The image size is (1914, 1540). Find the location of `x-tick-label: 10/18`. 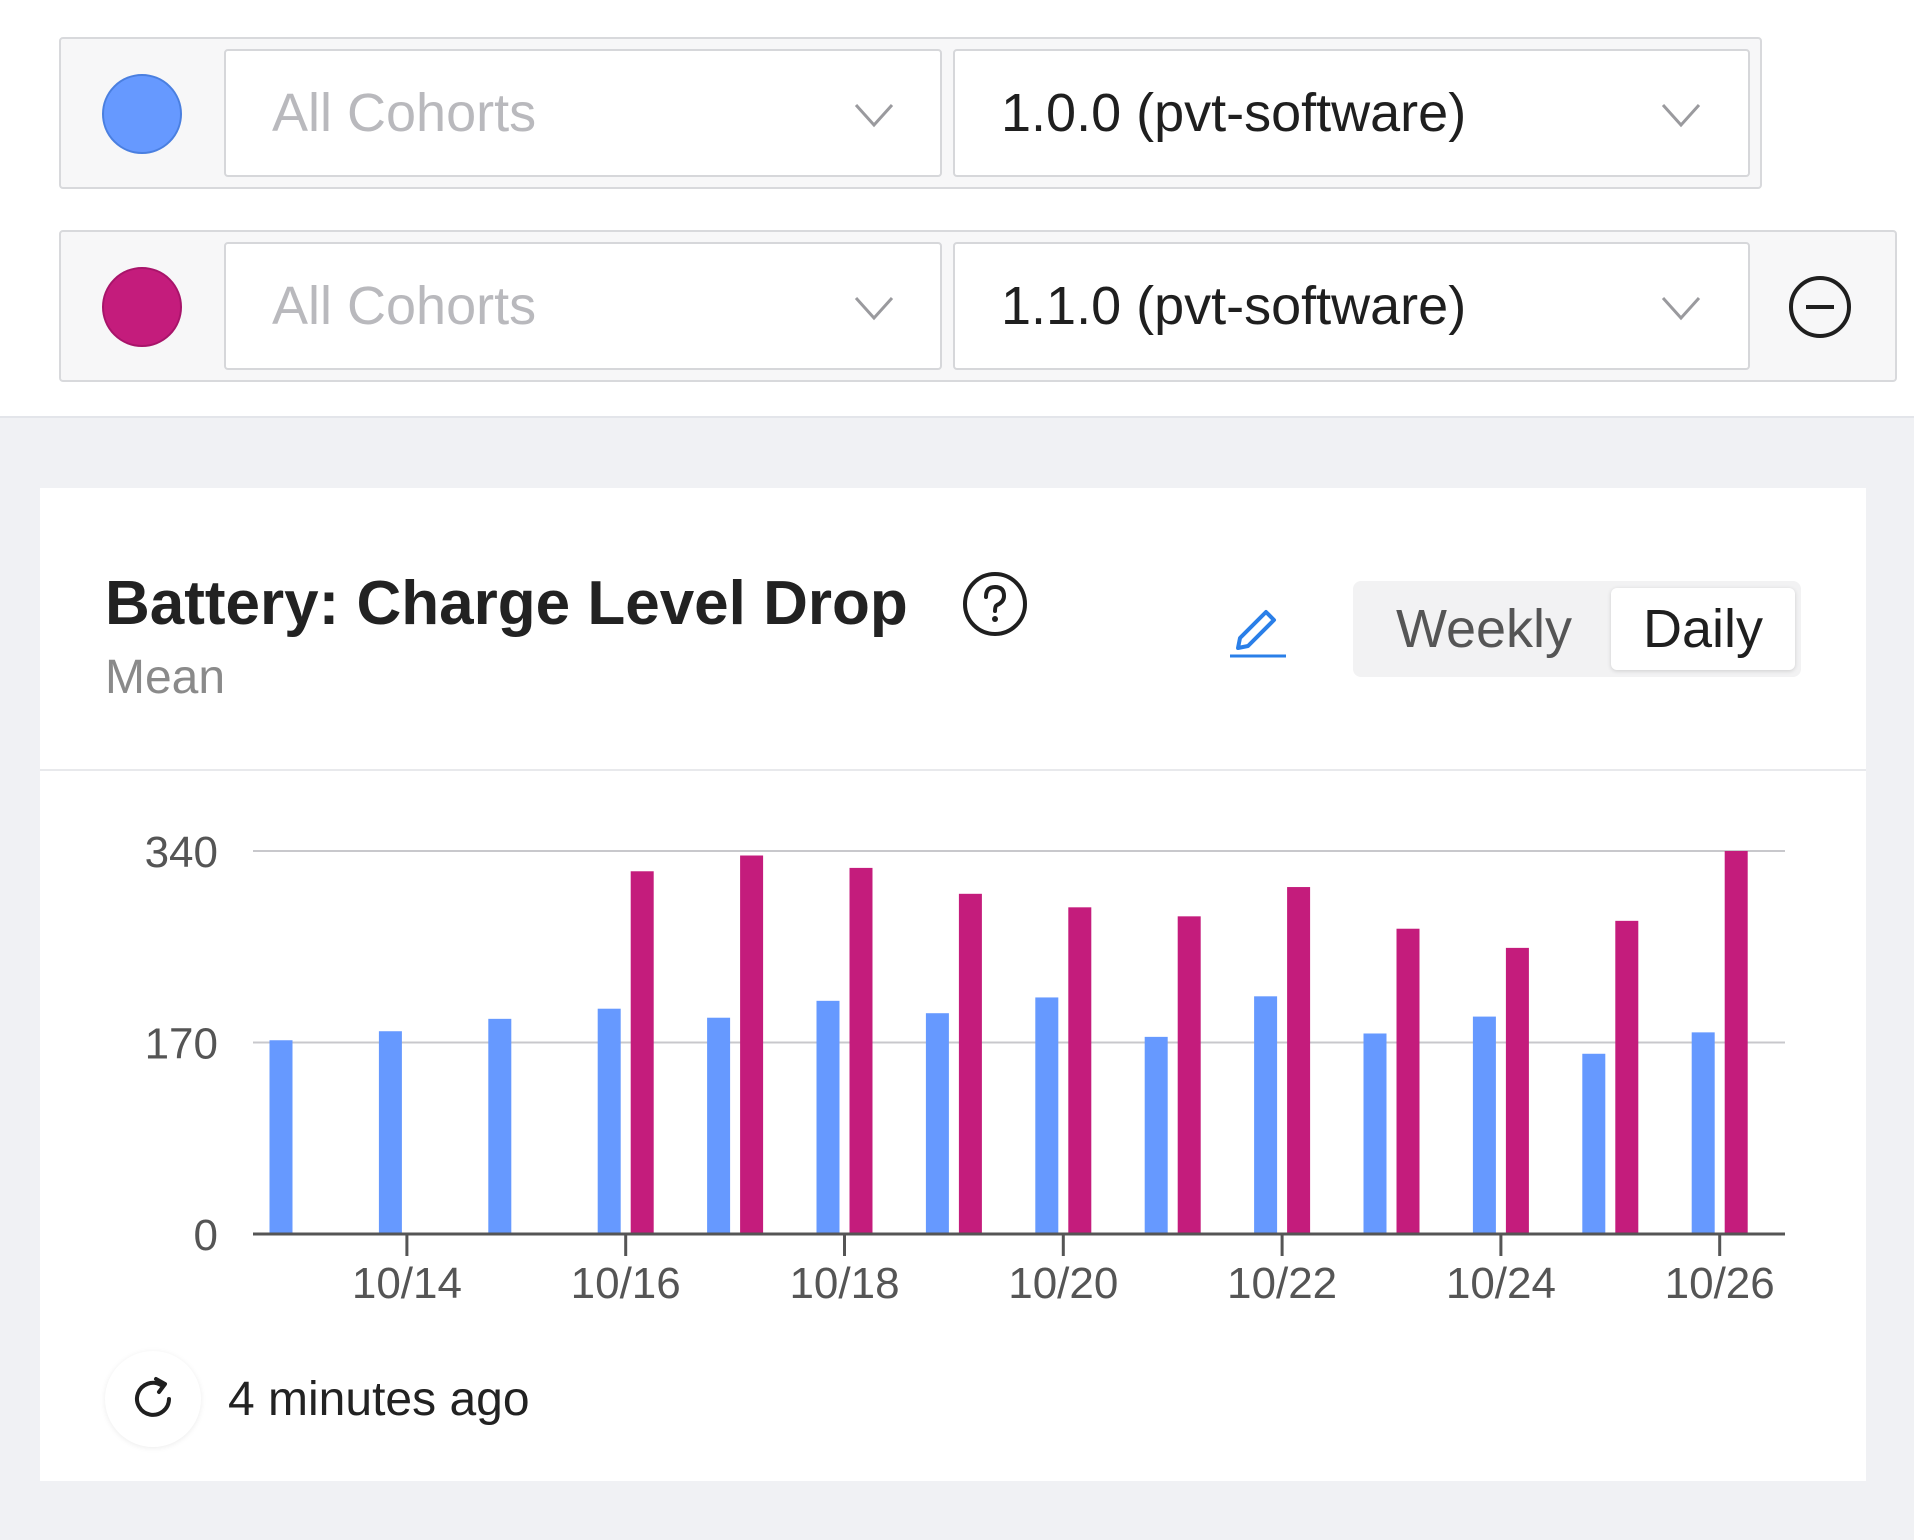

x-tick-label: 10/18 is located at coordinates (844, 1283).